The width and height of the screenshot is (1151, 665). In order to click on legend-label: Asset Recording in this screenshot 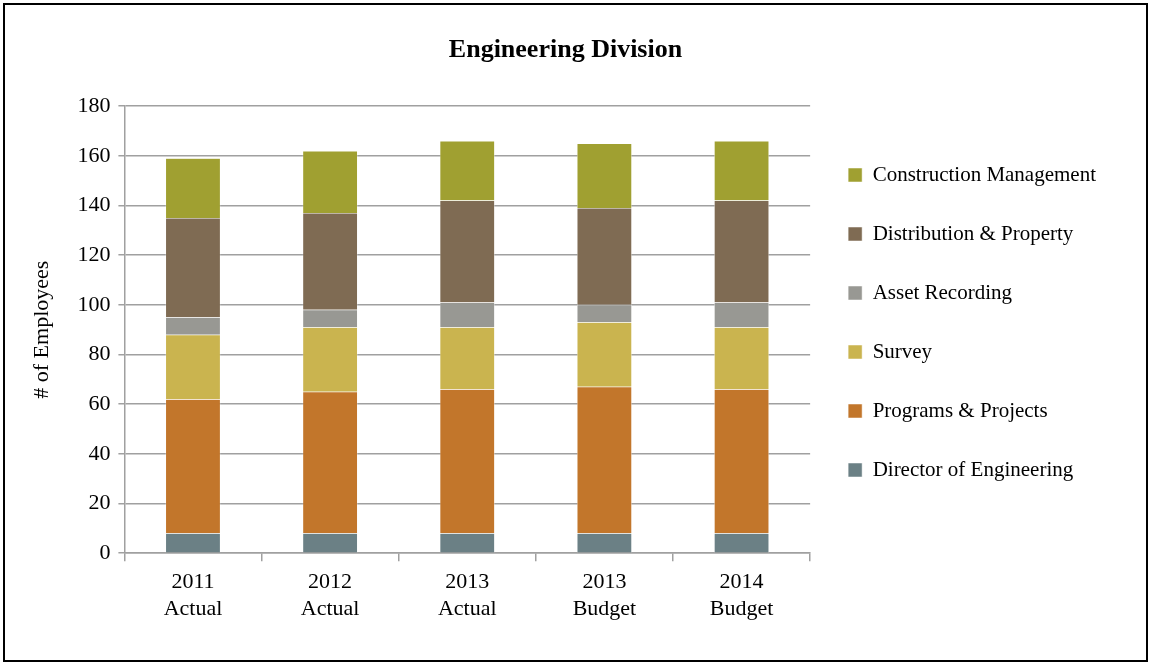, I will do `click(942, 291)`.